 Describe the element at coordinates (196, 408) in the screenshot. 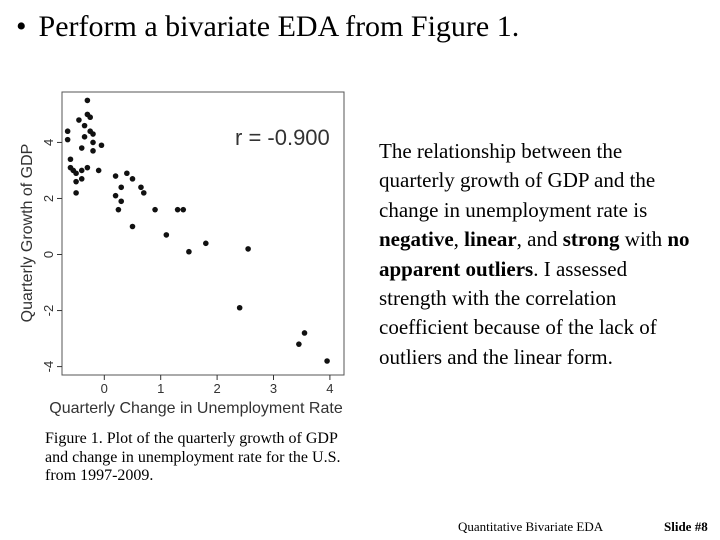

I see `x-axis-label: Quarterly Change in Unemployment Rate` at that location.